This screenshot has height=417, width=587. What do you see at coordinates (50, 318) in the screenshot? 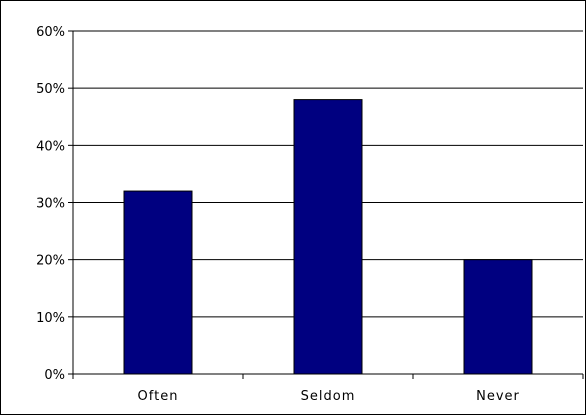
I see `y-tick-label: 10%` at bounding box center [50, 318].